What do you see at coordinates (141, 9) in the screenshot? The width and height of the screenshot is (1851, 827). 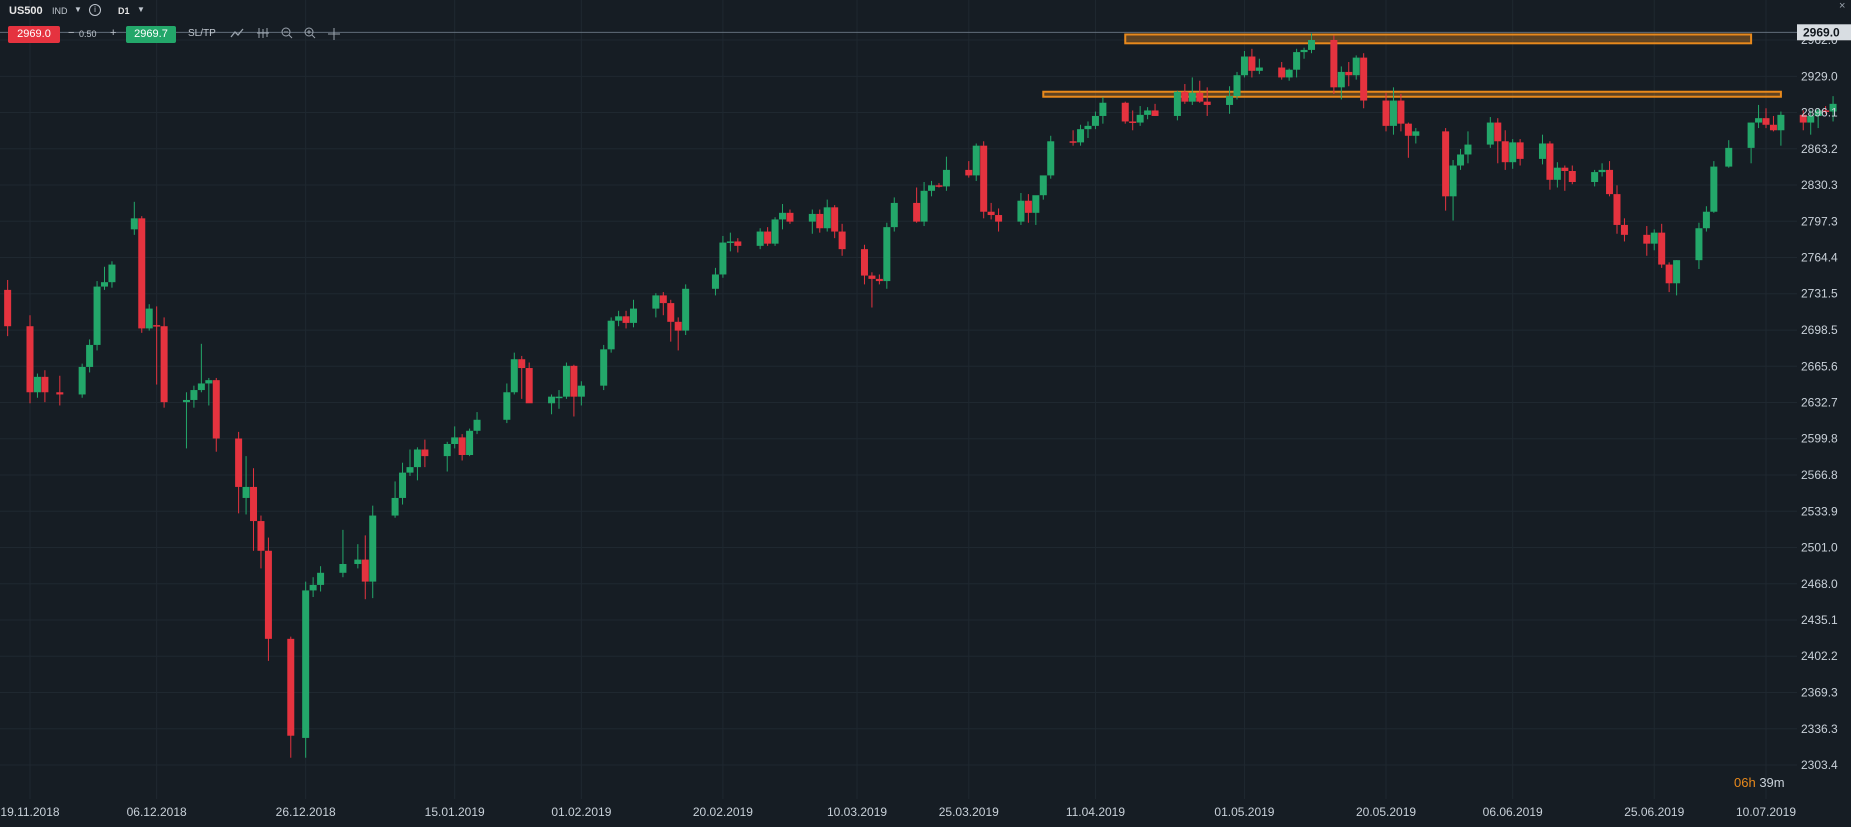 I see `timeframe-chevron-down-icon: ▼` at bounding box center [141, 9].